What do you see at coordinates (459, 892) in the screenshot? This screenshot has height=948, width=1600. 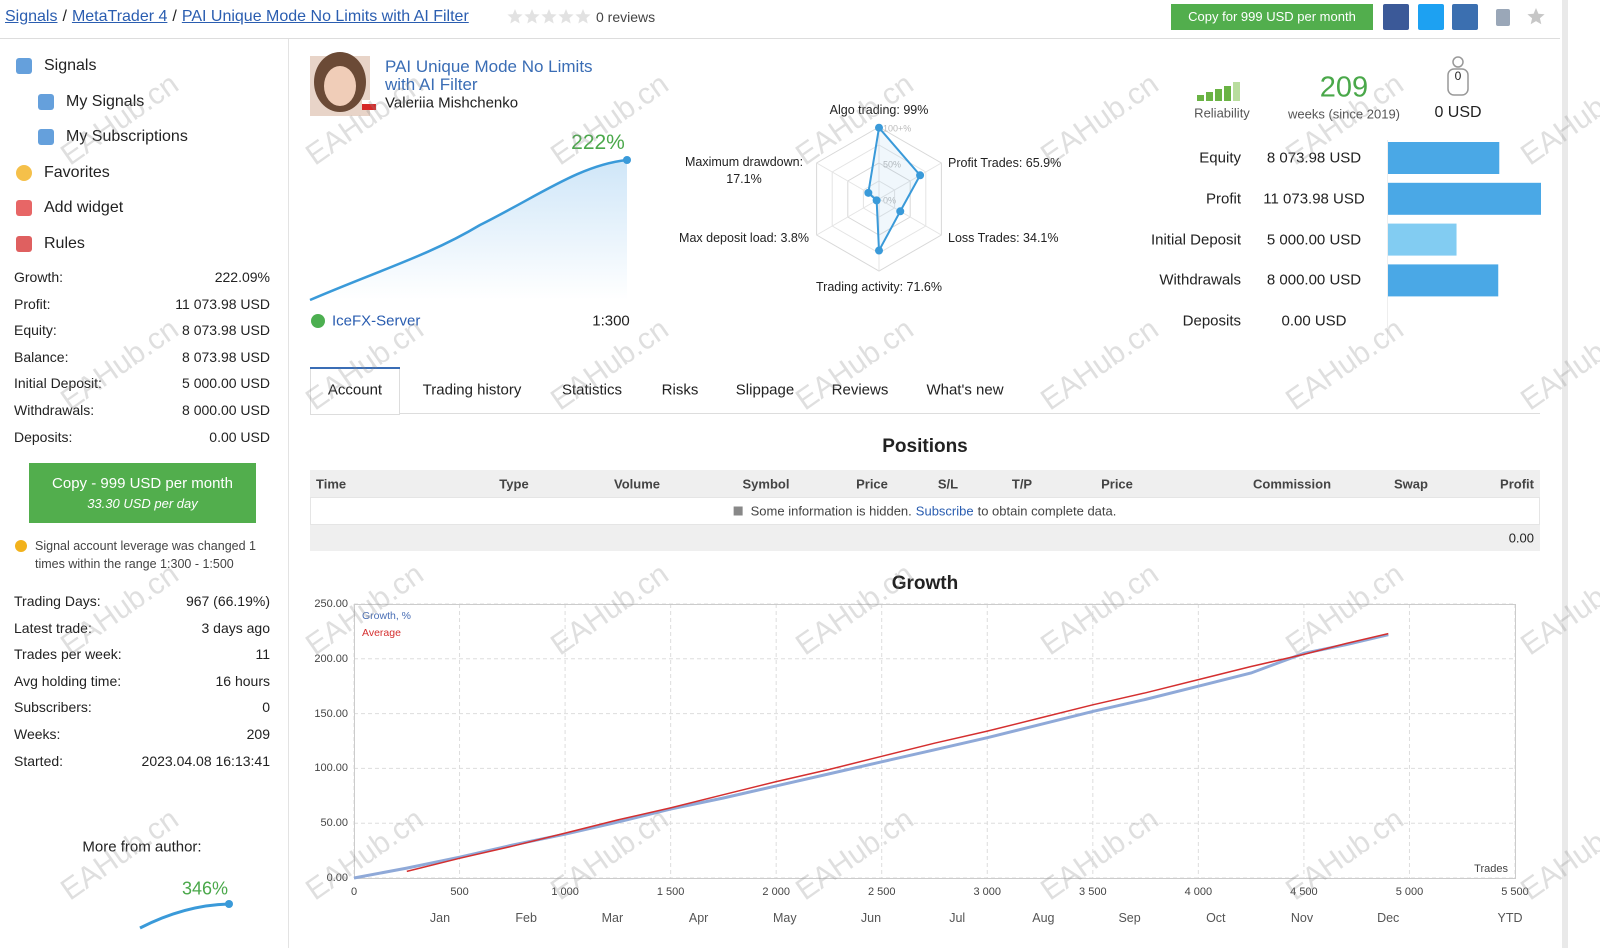 I see `x-tick-label: 500` at bounding box center [459, 892].